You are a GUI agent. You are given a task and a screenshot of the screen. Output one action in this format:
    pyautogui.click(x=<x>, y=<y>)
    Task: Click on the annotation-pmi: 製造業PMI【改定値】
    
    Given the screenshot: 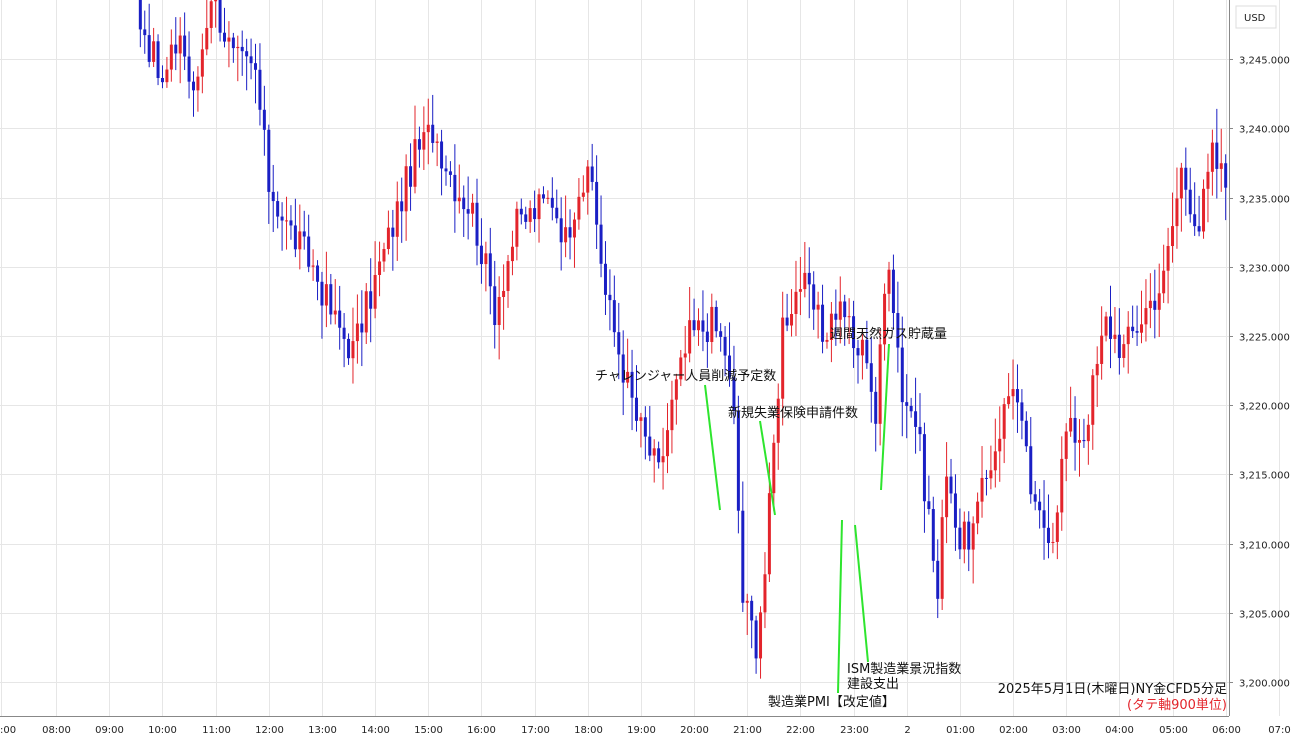 What is the action you would take?
    pyautogui.click(x=831, y=702)
    